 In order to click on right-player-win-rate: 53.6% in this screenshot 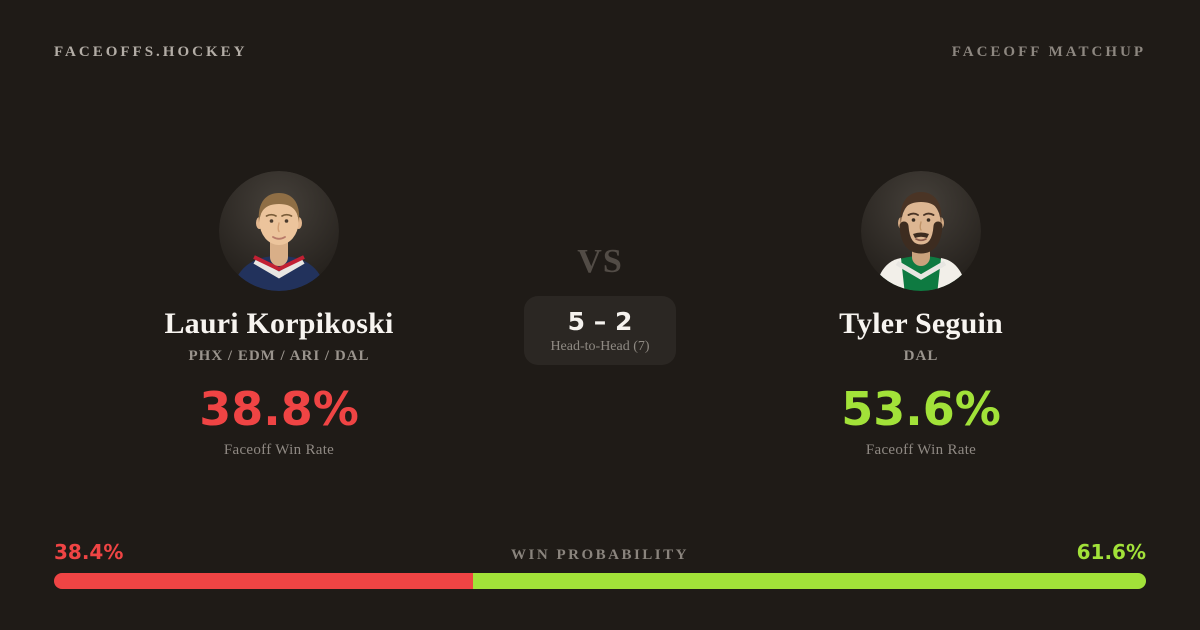, I will do `click(921, 409)`.